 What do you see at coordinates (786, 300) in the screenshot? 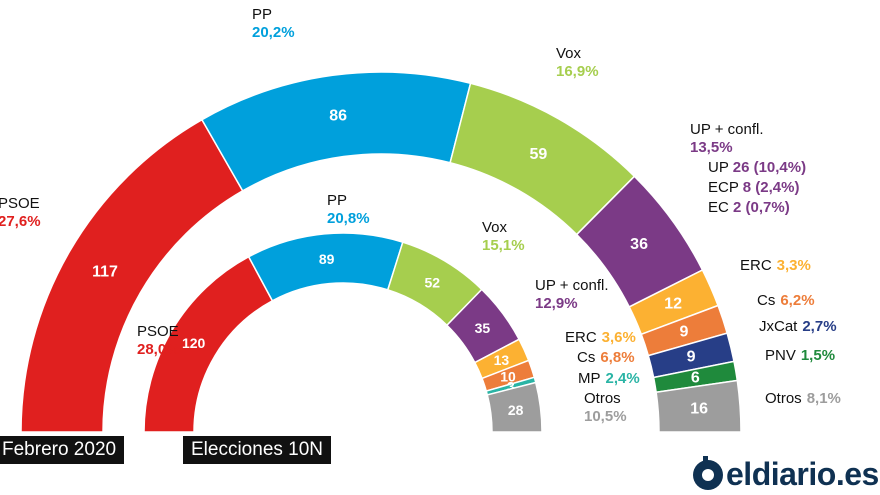
I see `party-label-0-5: Cs 6,2%` at bounding box center [786, 300].